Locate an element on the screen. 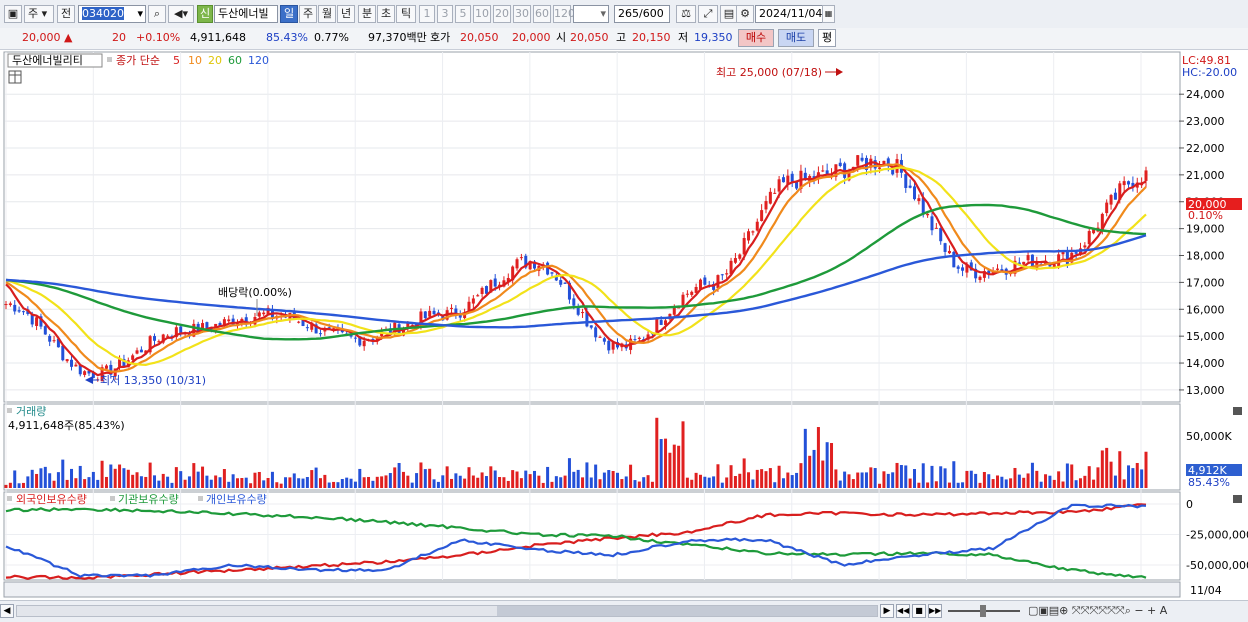 This screenshot has height=622, width=1248. calendar-icon: ▦ is located at coordinates (828, 14).